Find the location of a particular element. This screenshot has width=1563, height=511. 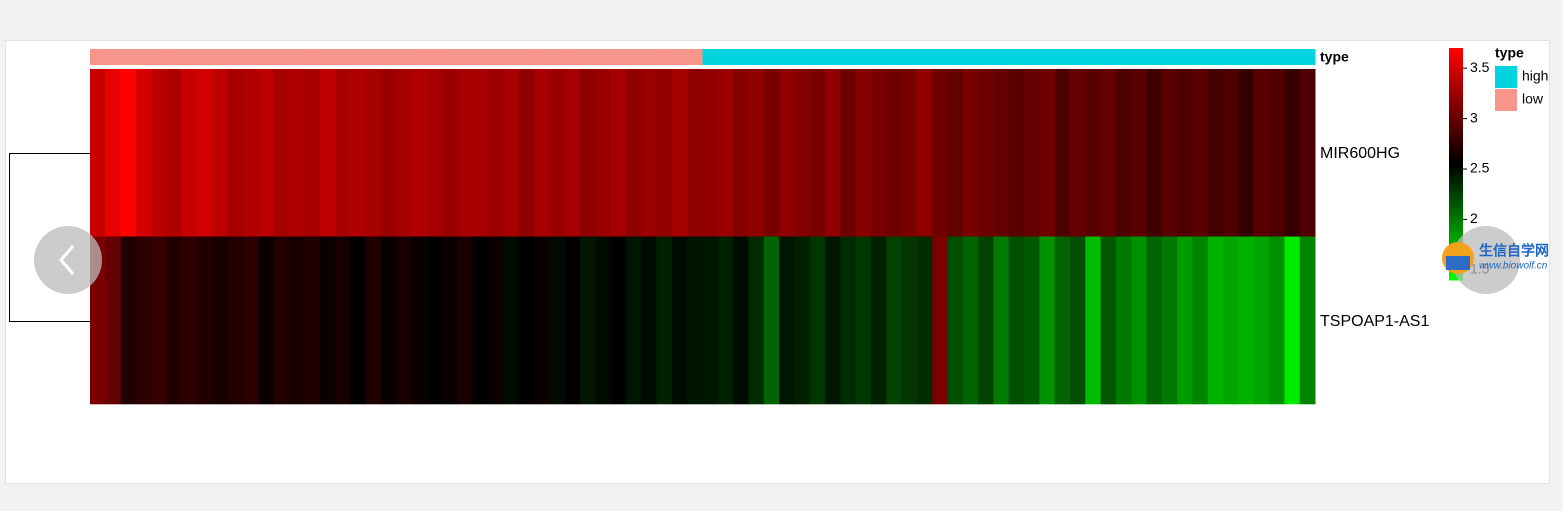

dendrogram-branch is located at coordinates (49, 237).